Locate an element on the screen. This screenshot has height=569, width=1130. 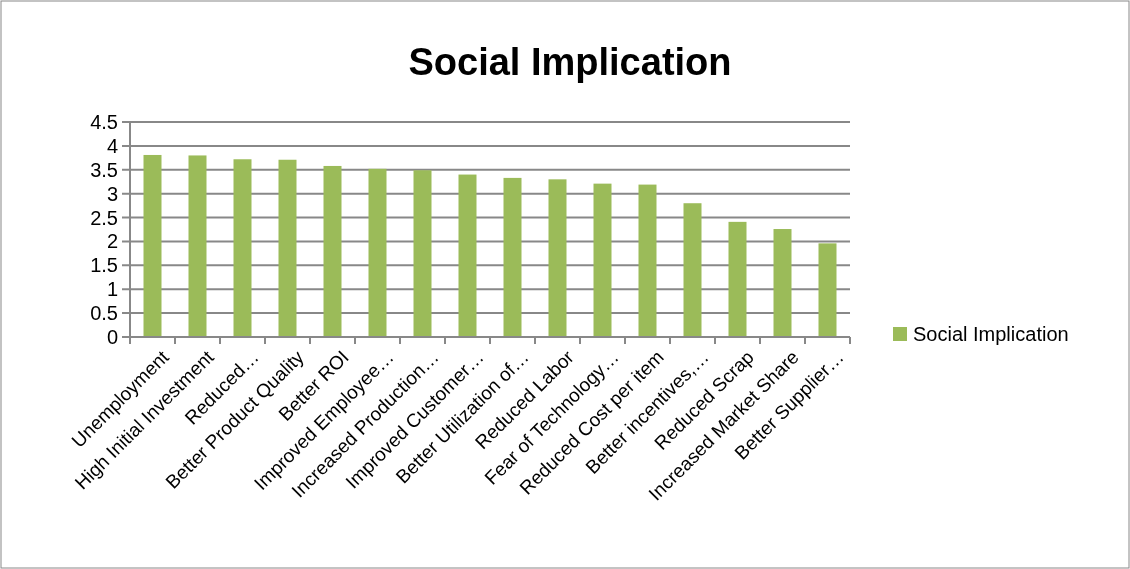
y-tick-label: 1 is located at coordinates (112, 289).